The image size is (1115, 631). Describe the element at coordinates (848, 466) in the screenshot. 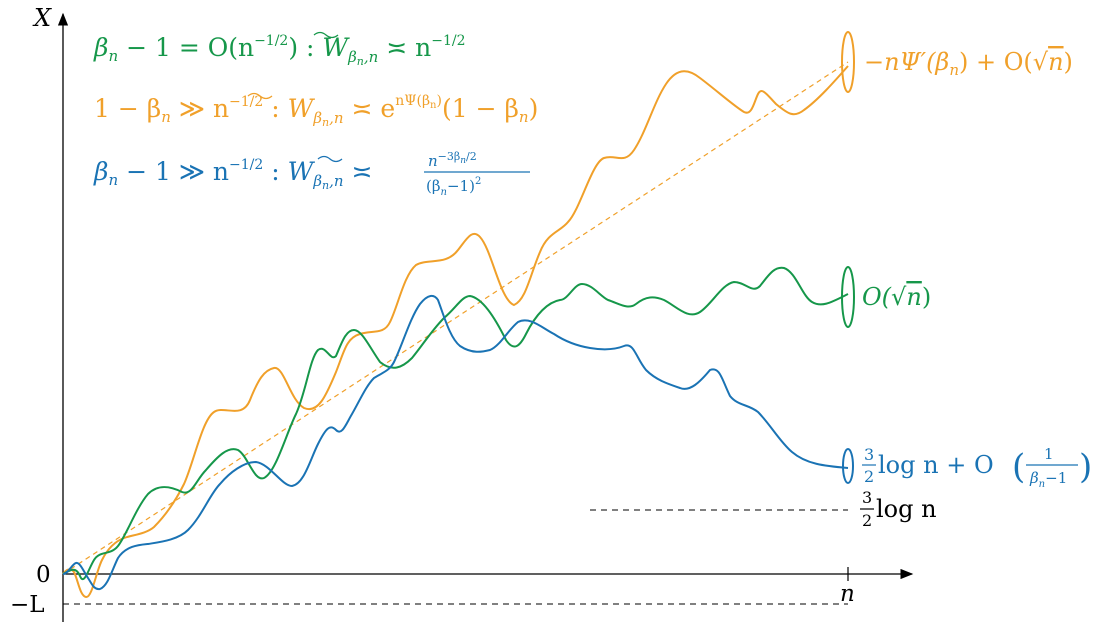

I see `blue-end-ellipse` at that location.